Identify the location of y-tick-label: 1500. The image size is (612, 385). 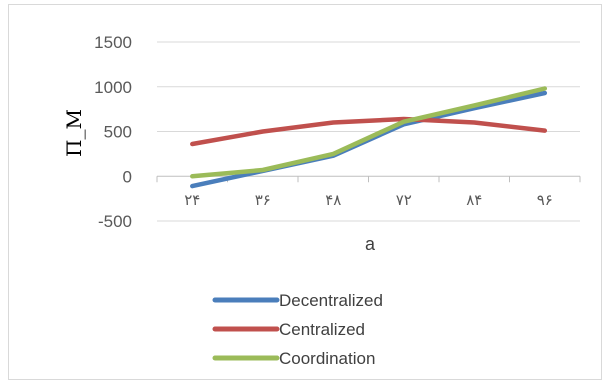
(113, 42).